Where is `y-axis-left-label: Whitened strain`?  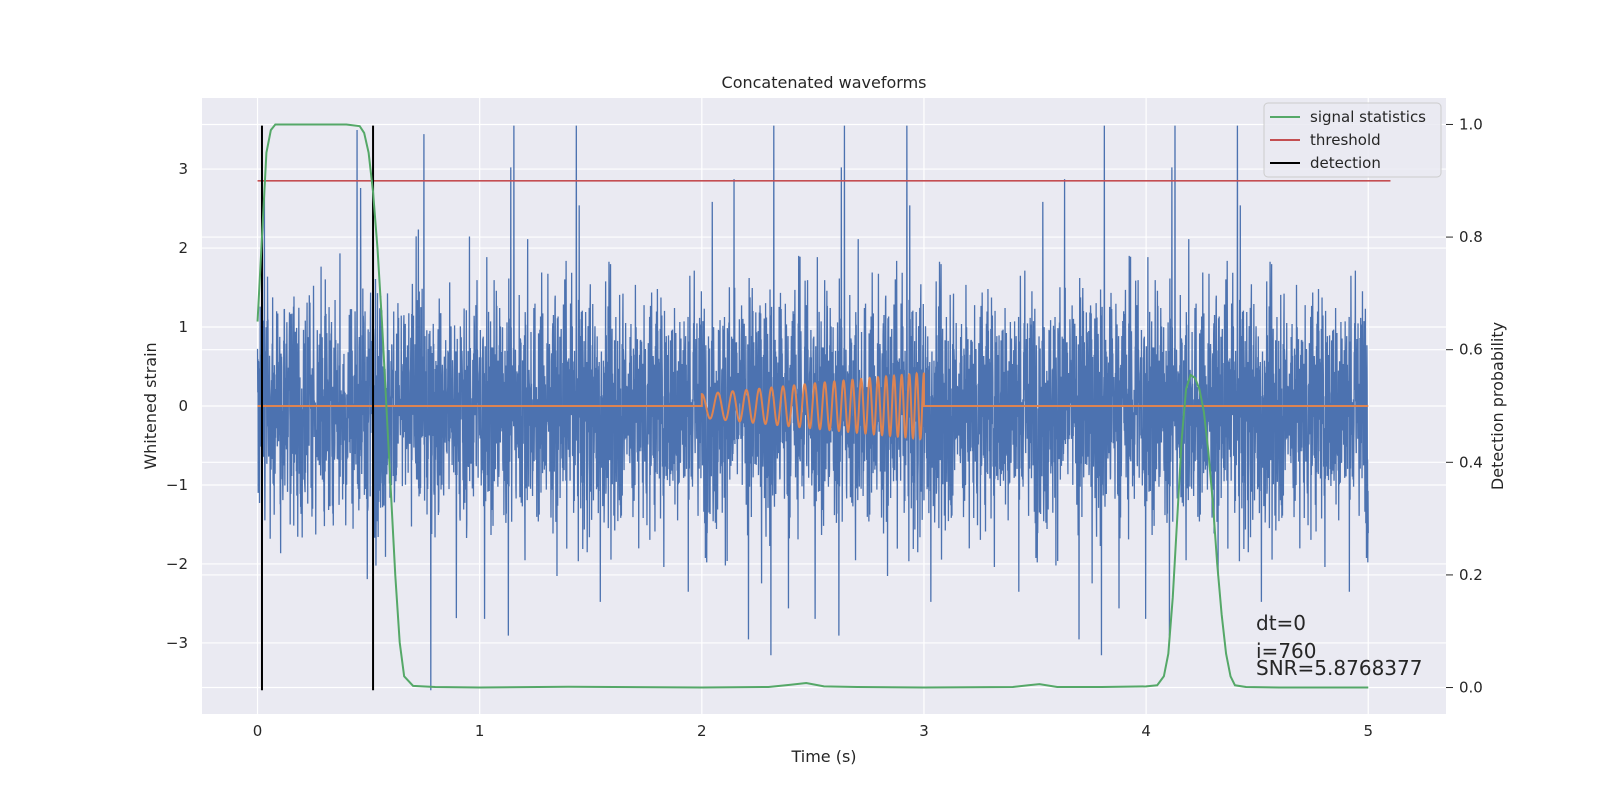
y-axis-left-label: Whitened strain is located at coordinates (150, 405).